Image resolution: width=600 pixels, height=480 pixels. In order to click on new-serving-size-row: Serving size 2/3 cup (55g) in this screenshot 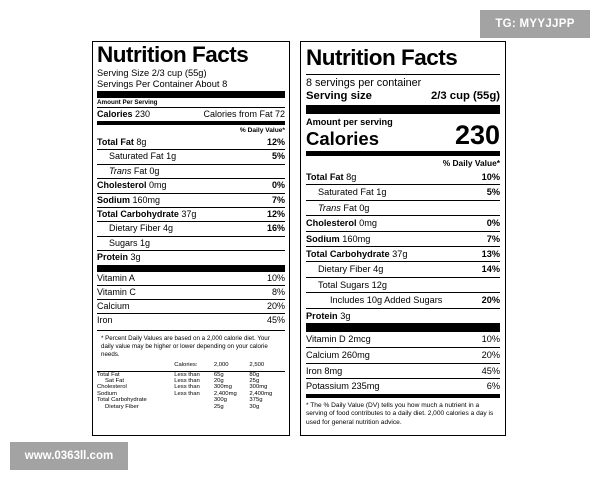, I will do `click(403, 96)`.